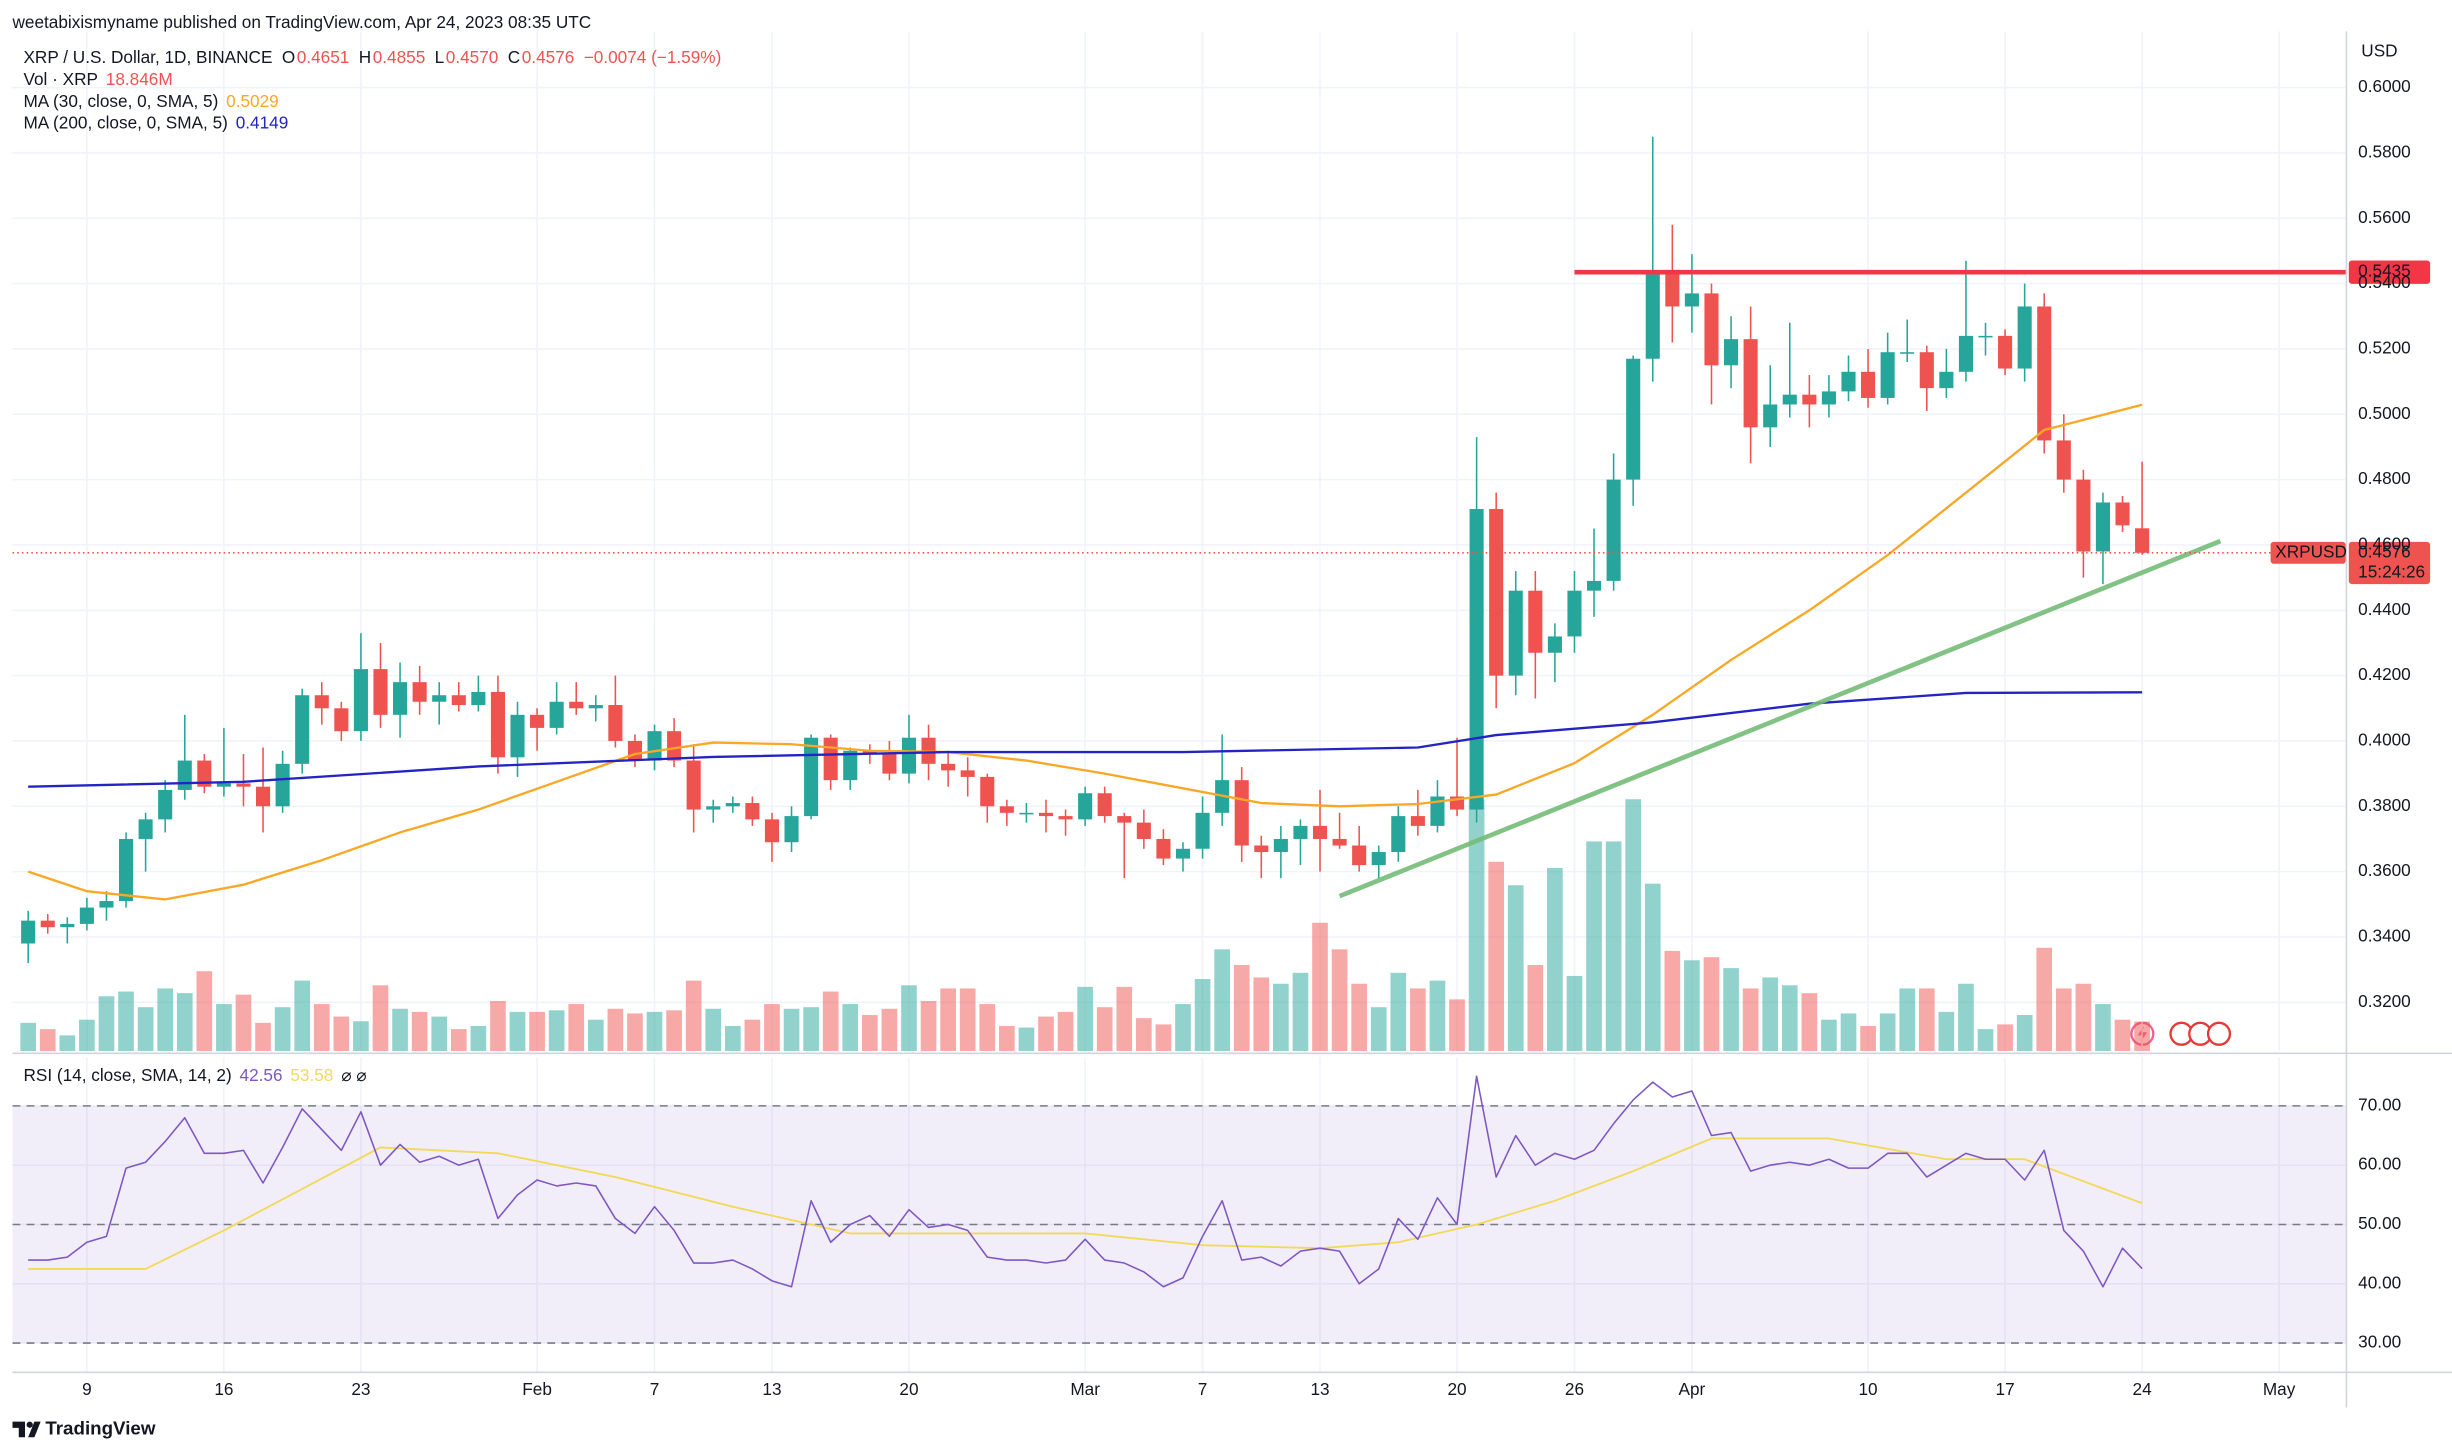  Describe the element at coordinates (514, 57) in the screenshot. I see `ohlc-key: C` at that location.